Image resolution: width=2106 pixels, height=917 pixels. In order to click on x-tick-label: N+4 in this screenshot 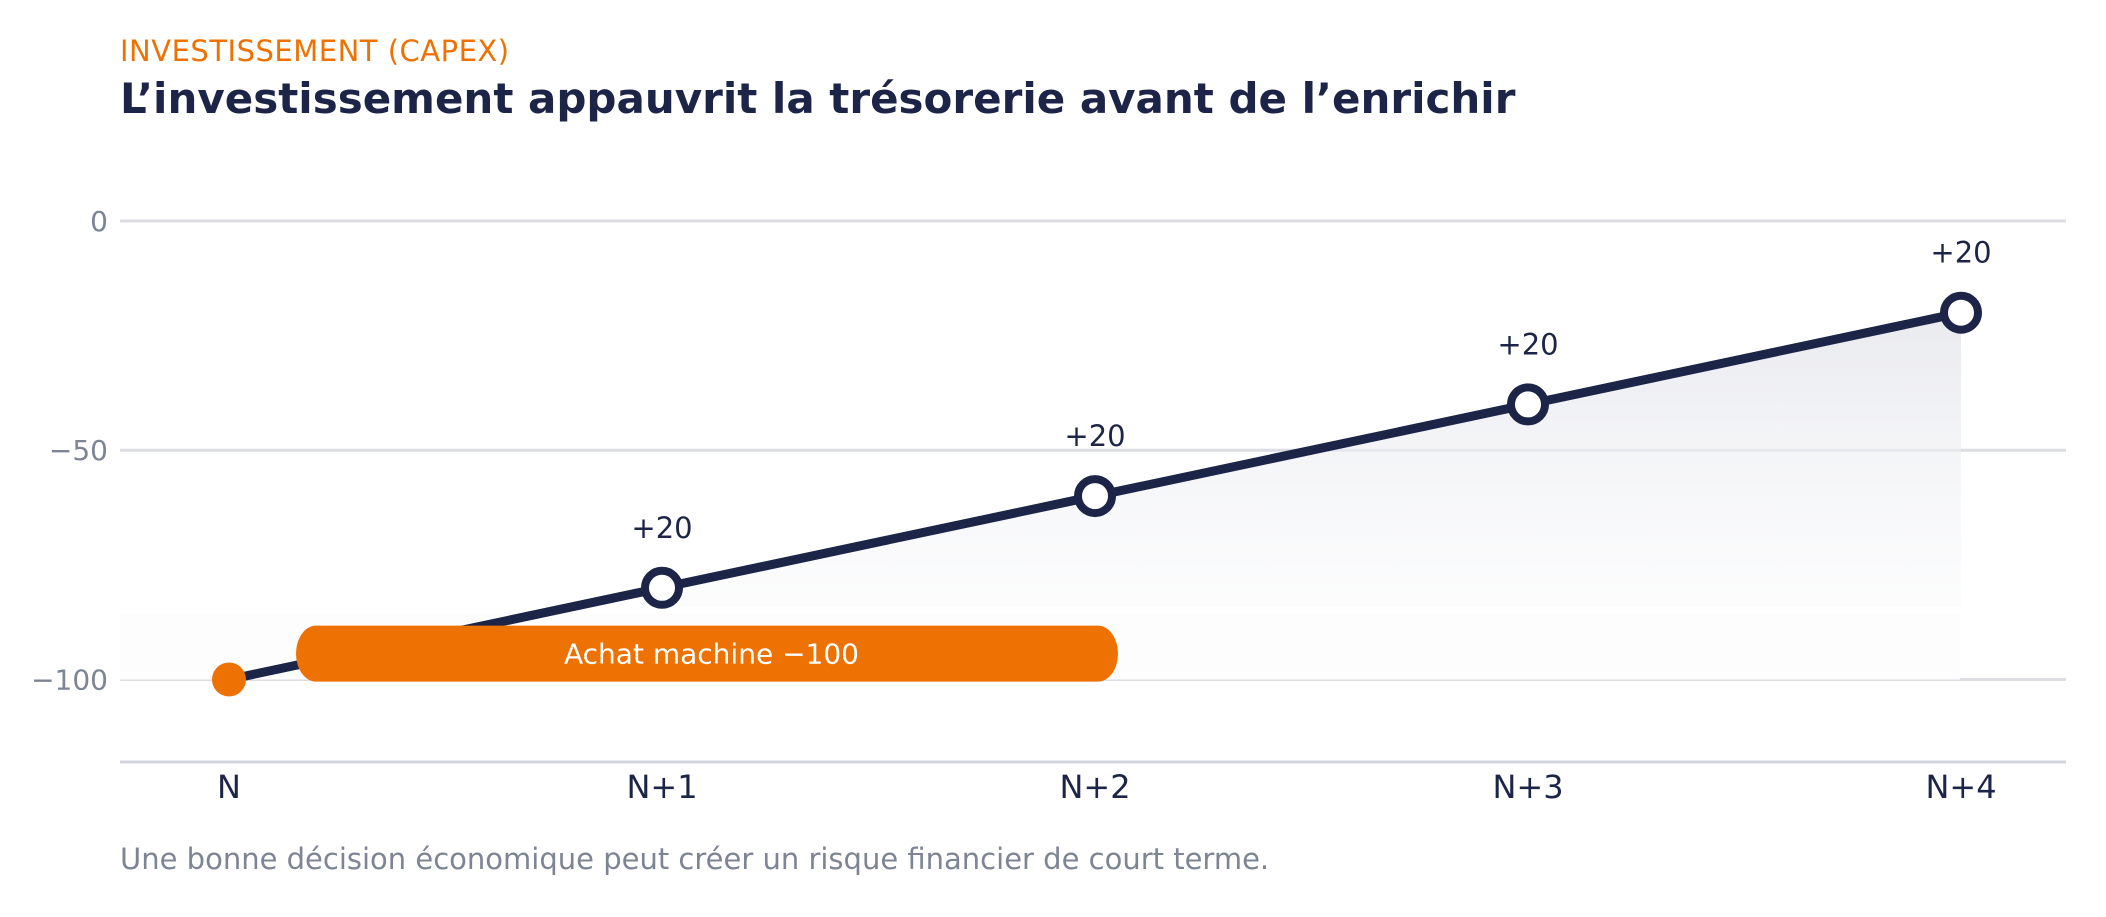, I will do `click(1960, 787)`.